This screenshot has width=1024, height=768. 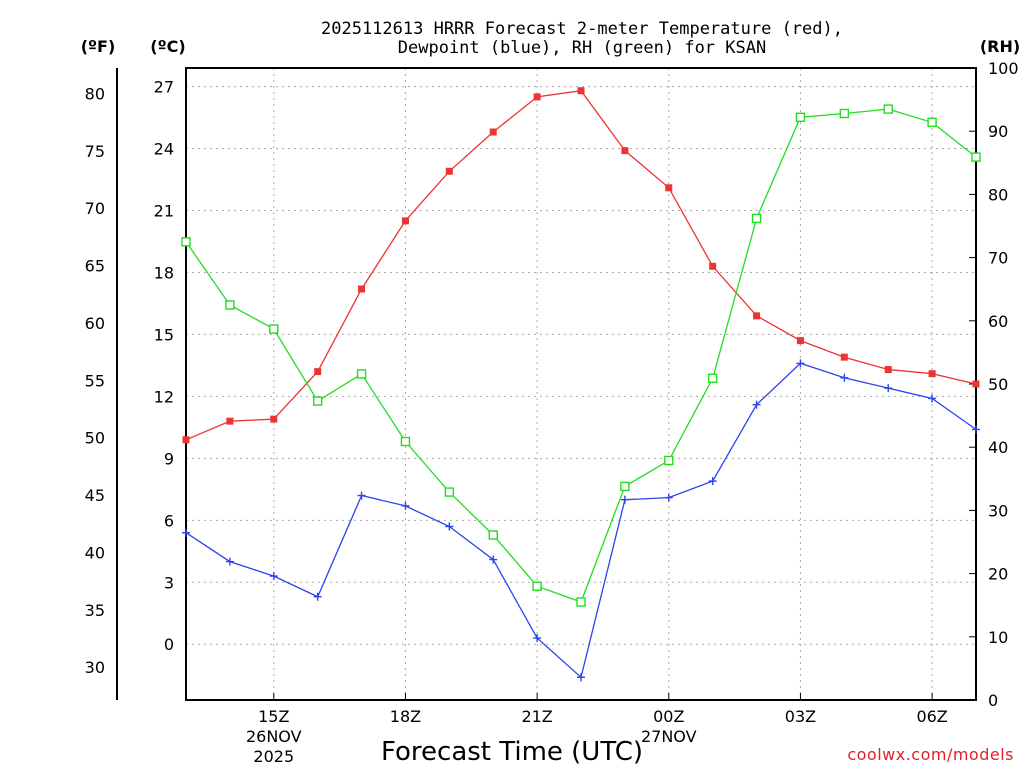 What do you see at coordinates (998, 384) in the screenshot?
I see `rh-tick-label: 50` at bounding box center [998, 384].